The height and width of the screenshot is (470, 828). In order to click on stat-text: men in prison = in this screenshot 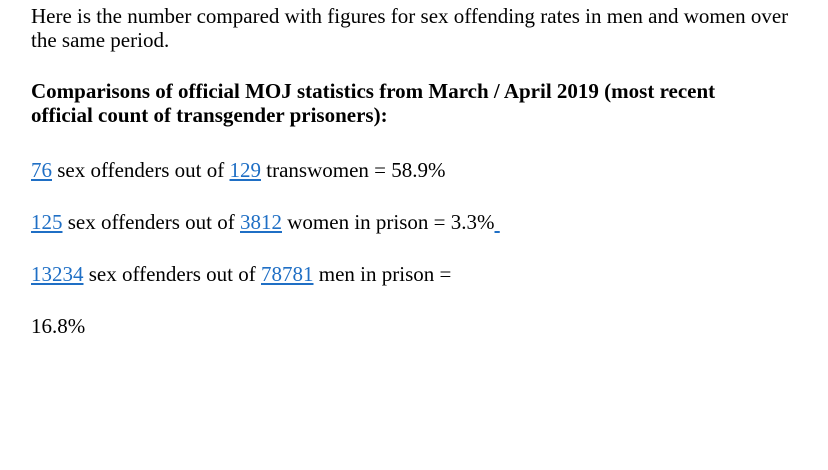, I will do `click(382, 274)`.